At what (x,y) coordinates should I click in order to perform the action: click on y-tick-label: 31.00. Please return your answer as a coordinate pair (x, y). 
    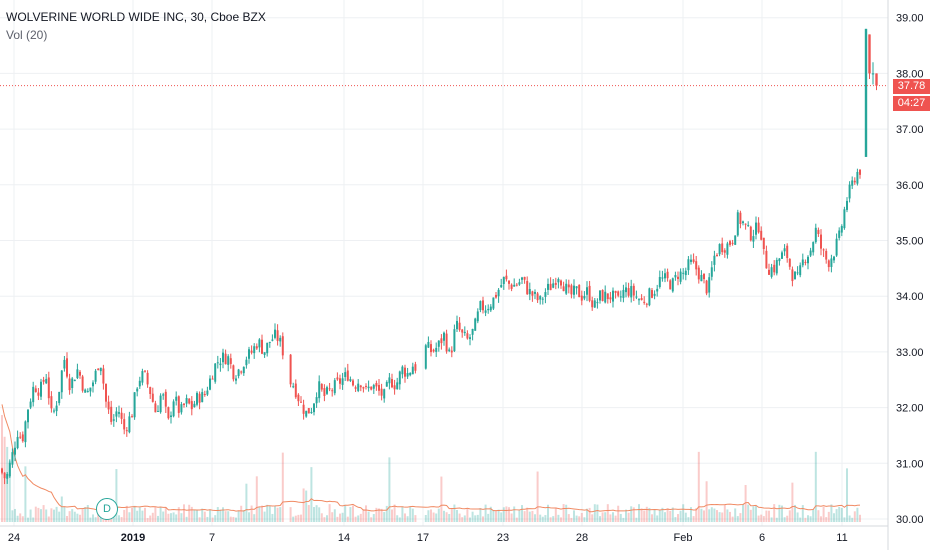
    Looking at the image, I should click on (910, 464).